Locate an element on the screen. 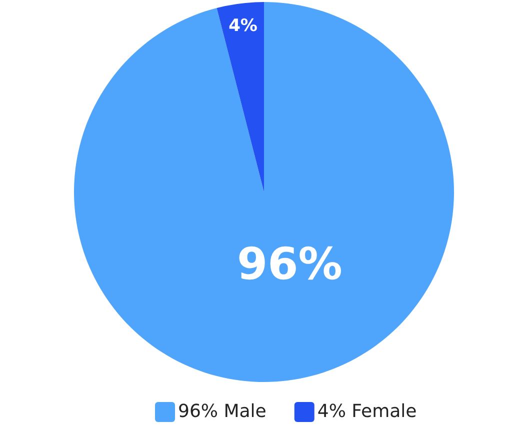  legend-label: 4% Female is located at coordinates (367, 411).